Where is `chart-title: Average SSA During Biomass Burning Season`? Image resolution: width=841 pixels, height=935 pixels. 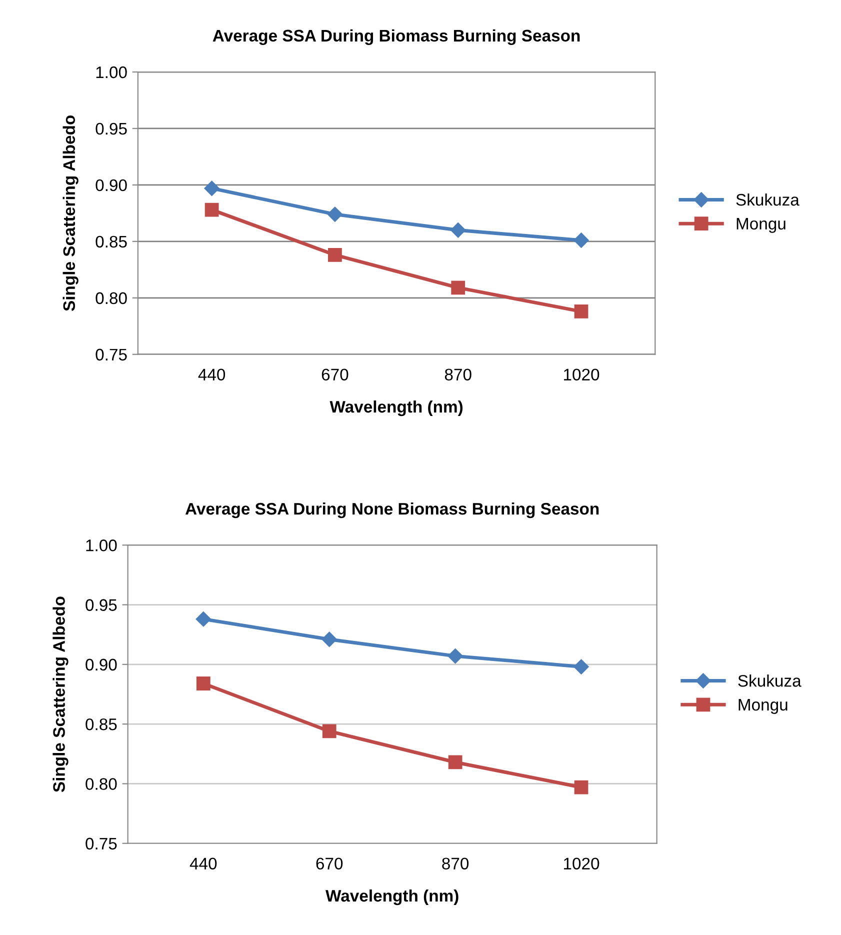
chart-title: Average SSA During Biomass Burning Season is located at coordinates (396, 37).